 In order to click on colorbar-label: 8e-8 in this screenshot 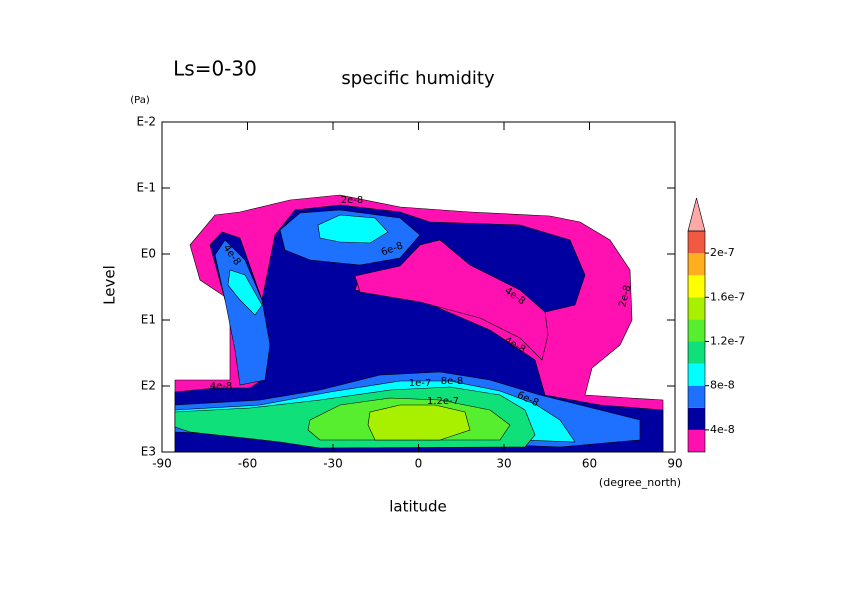, I will do `click(722, 385)`.